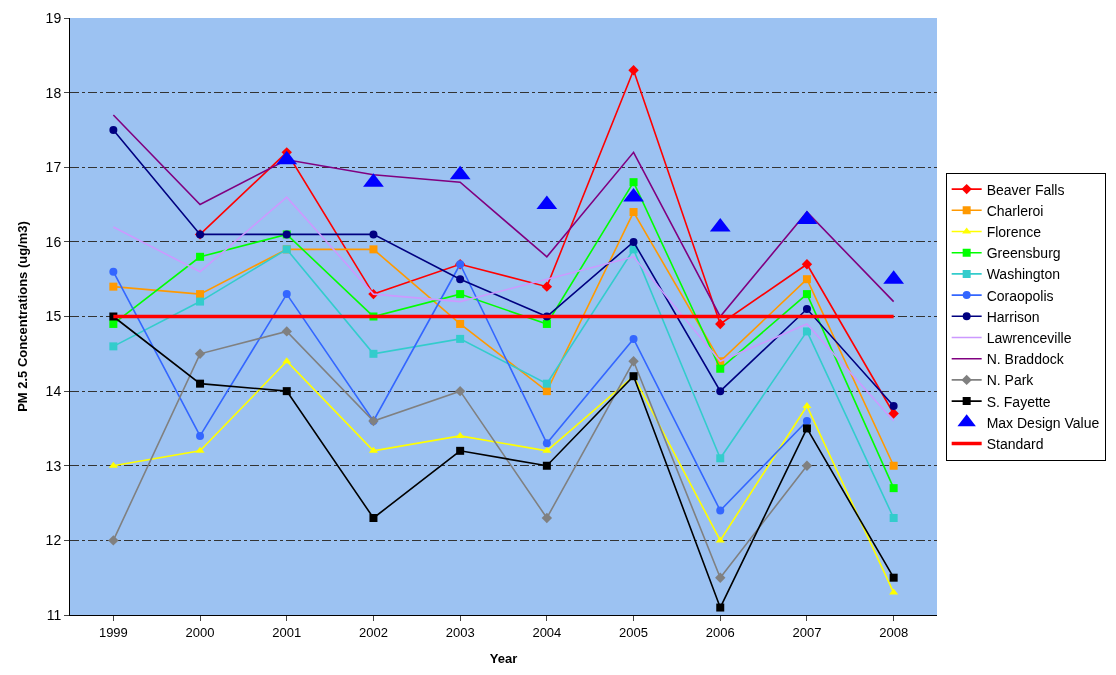  Describe the element at coordinates (720, 632) in the screenshot. I see `x-tick-label: 2006` at that location.